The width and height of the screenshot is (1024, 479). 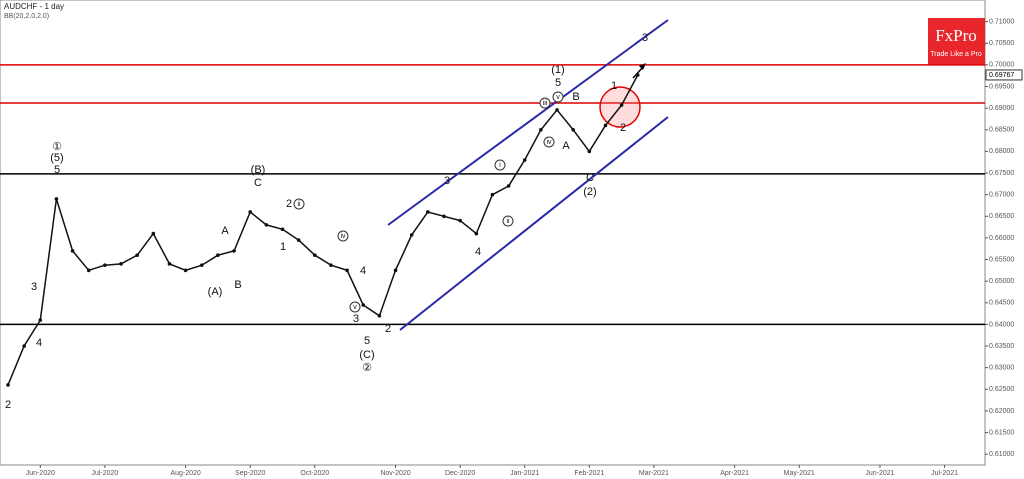 What do you see at coordinates (545, 103) in the screenshot?
I see `wave-label: iii` at bounding box center [545, 103].